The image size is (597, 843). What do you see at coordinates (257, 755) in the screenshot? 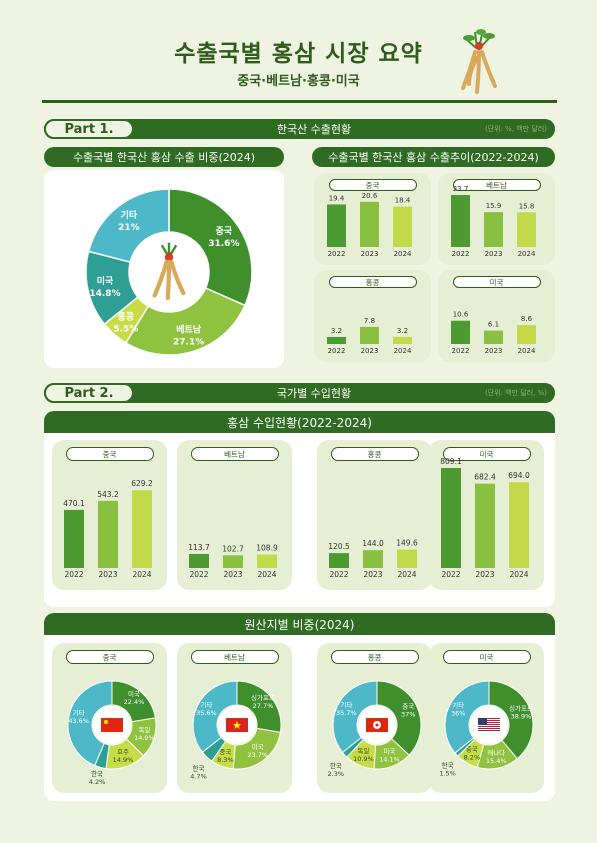
I see `origin-slice-label: 23.7%` at bounding box center [257, 755].